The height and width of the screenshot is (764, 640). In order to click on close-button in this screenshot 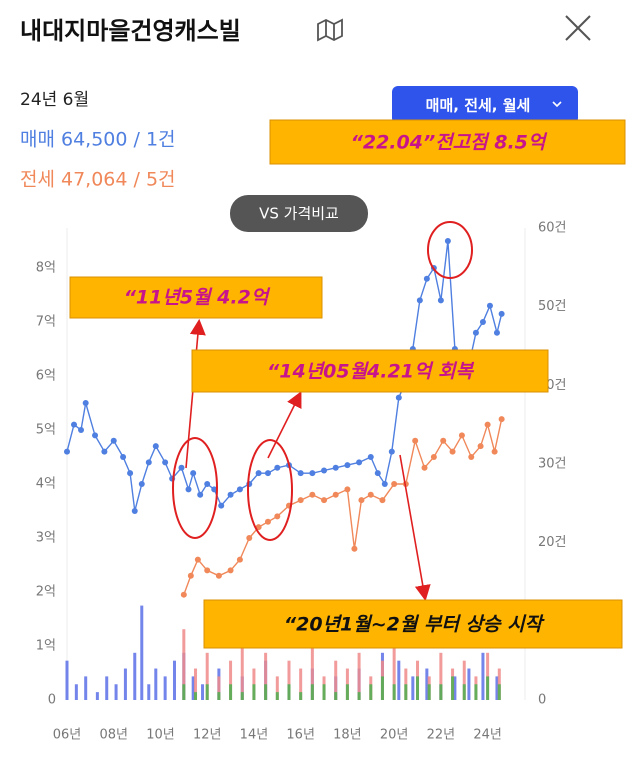, I will do `click(578, 28)`.